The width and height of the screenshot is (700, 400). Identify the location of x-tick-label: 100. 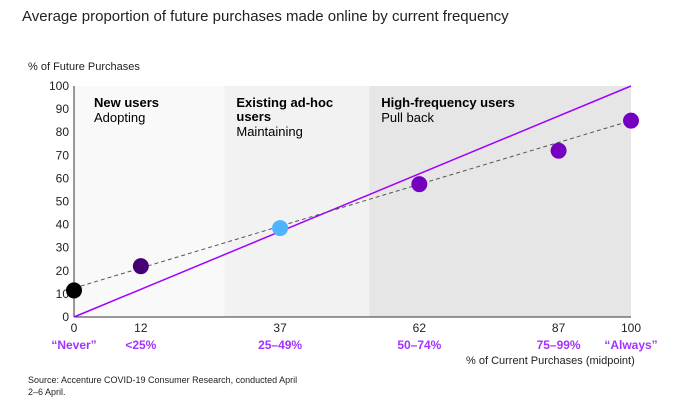
(631, 328).